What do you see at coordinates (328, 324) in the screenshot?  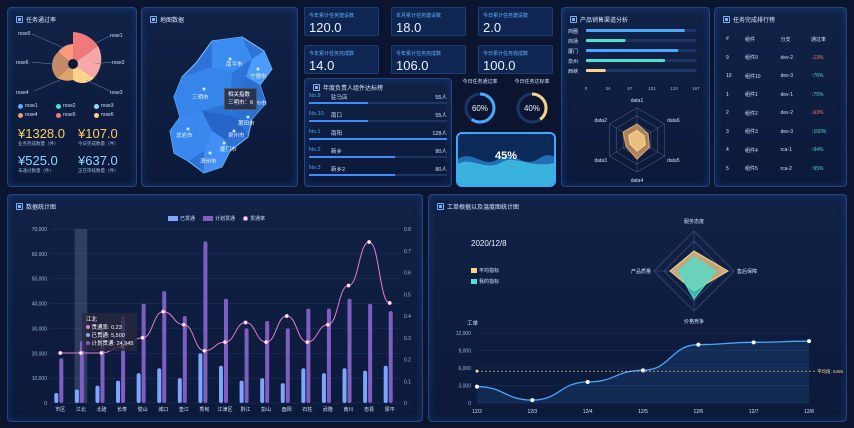 I see `rate-point` at bounding box center [328, 324].